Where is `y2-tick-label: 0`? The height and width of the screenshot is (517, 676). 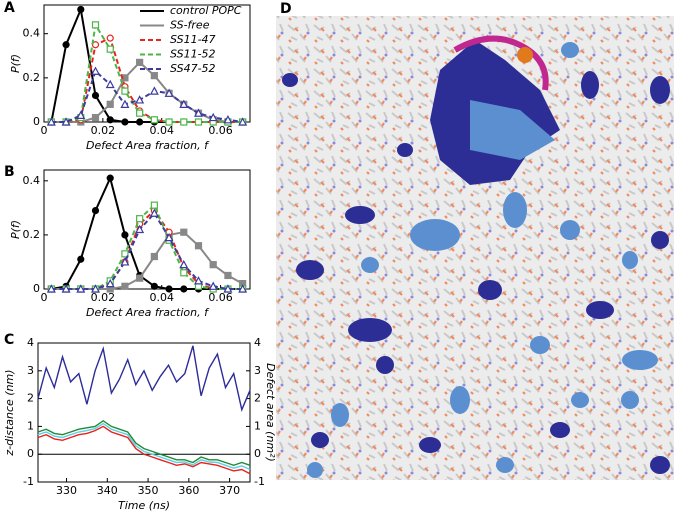
y2-tick-label: 0 is located at coordinates (257, 453).